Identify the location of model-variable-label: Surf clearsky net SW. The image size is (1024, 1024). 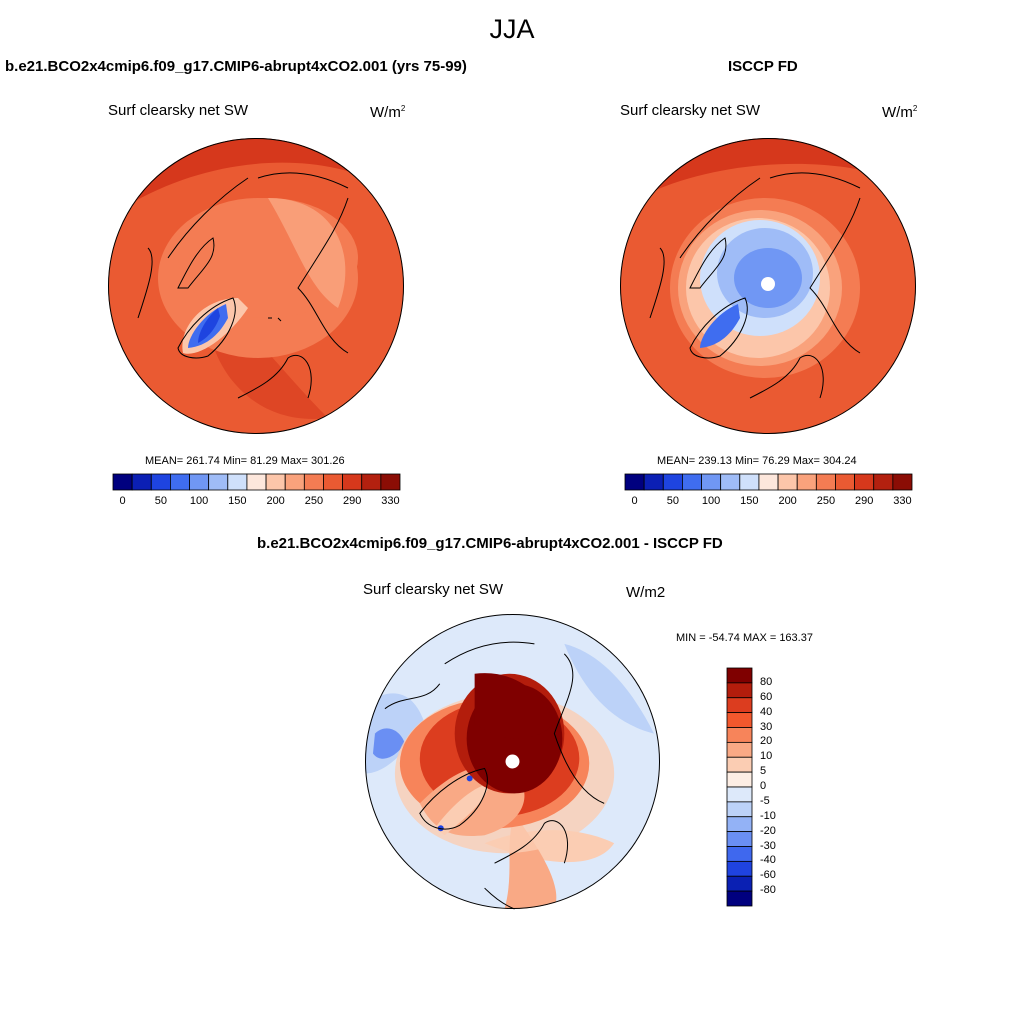
(178, 110).